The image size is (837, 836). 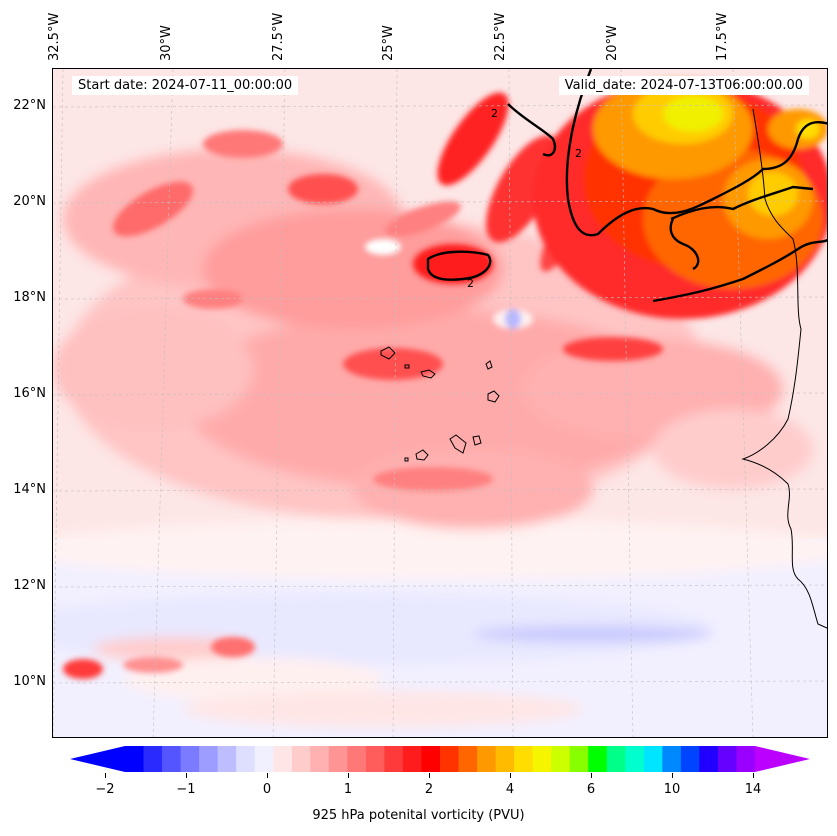 I want to click on colorbar-tick-label: 4, so click(x=510, y=789).